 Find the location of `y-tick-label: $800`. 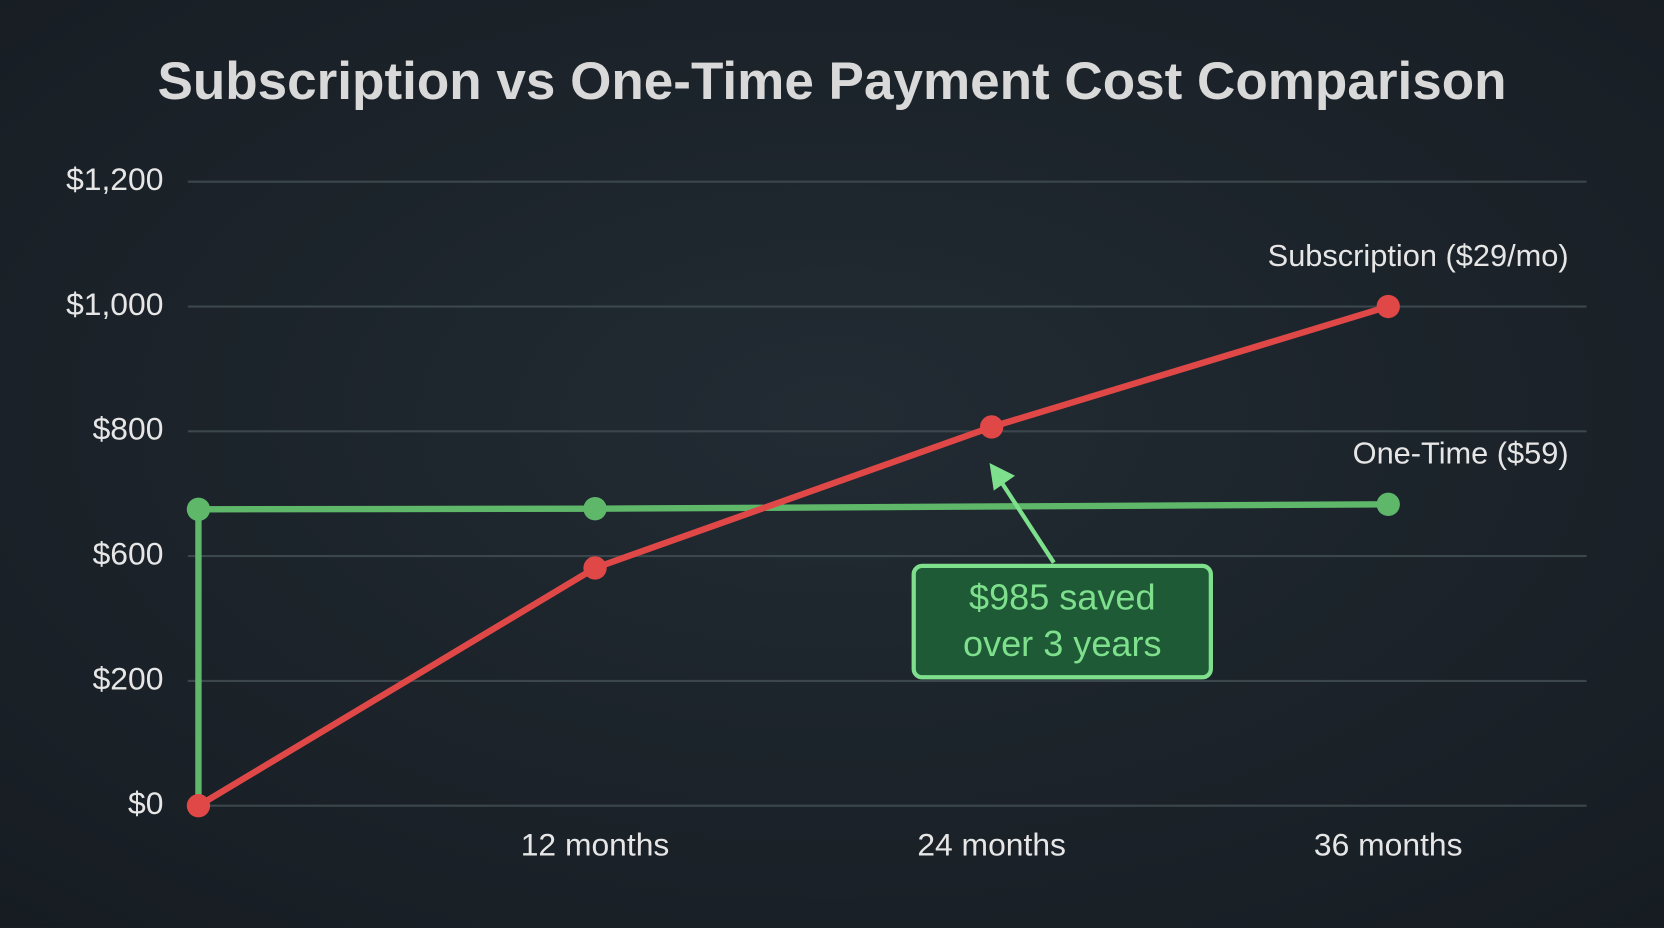

y-tick-label: $800 is located at coordinates (128, 429).